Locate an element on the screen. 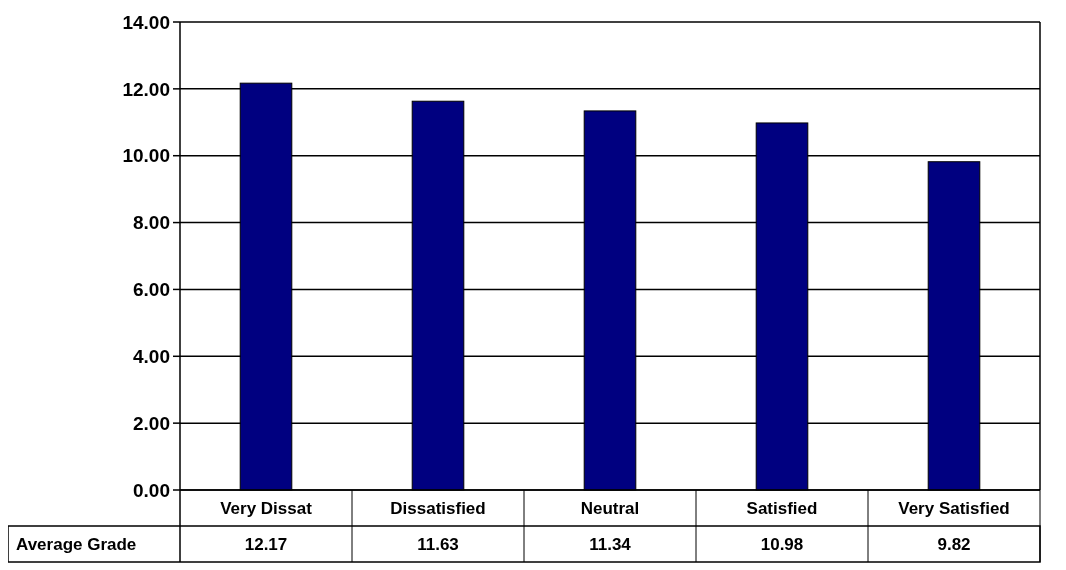  data-label: 9.82 is located at coordinates (954, 544).